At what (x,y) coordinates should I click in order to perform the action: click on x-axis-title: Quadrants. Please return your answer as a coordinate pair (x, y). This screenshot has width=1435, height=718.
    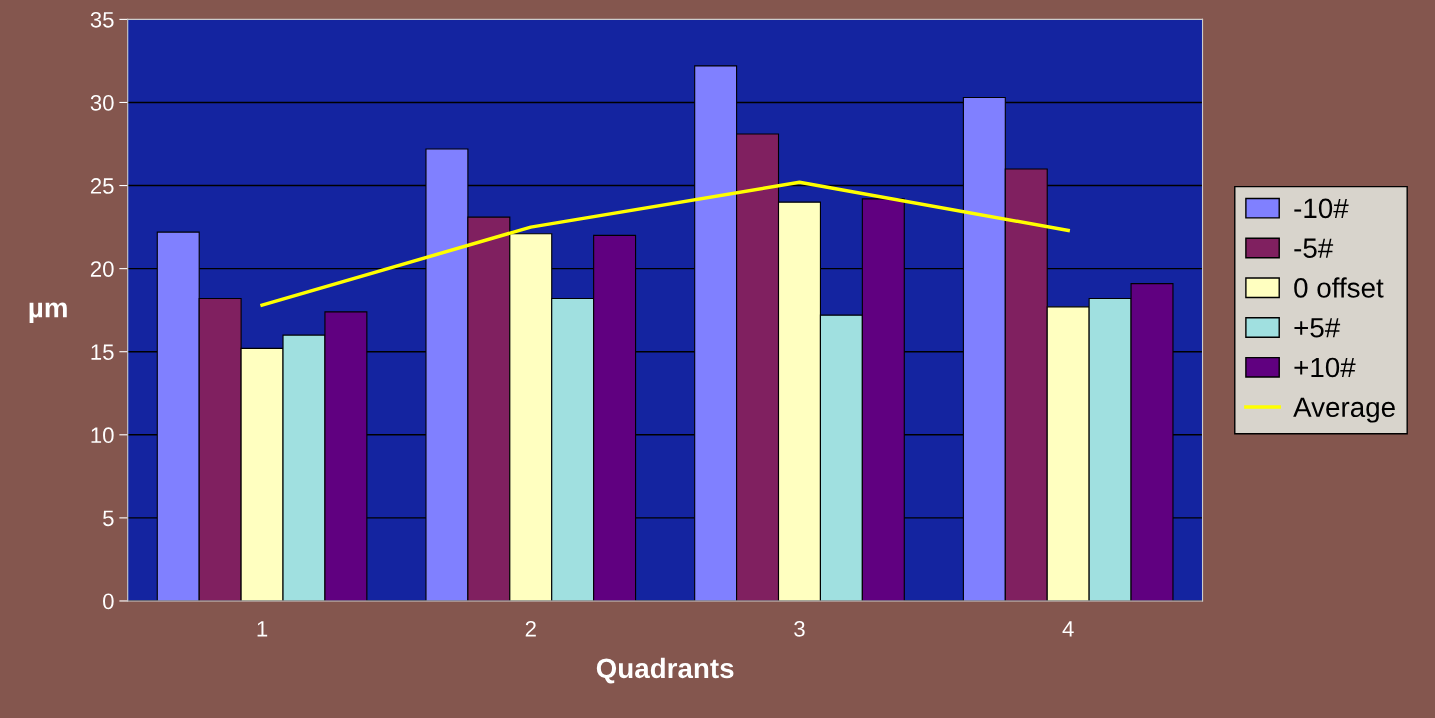
    Looking at the image, I should click on (665, 670).